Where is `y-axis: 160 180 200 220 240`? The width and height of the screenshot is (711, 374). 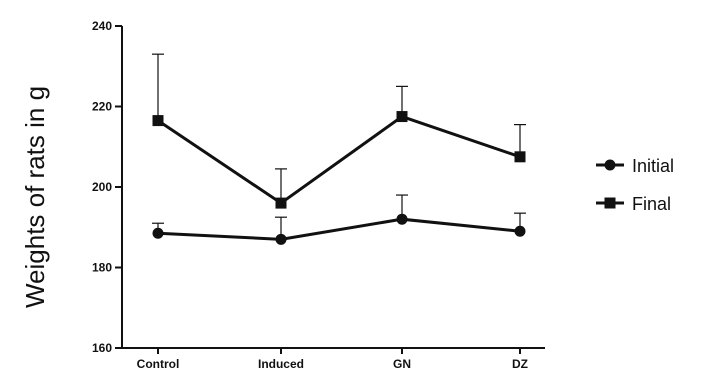
y-axis: 160 180 200 220 240 is located at coordinates (107, 187).